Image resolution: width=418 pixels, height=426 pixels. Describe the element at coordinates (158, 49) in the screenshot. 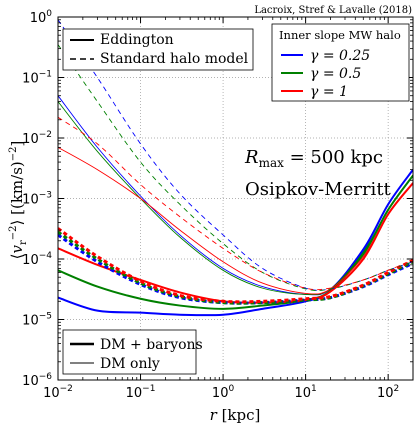

I see `legend-method: Eddington Standard halo model` at that location.